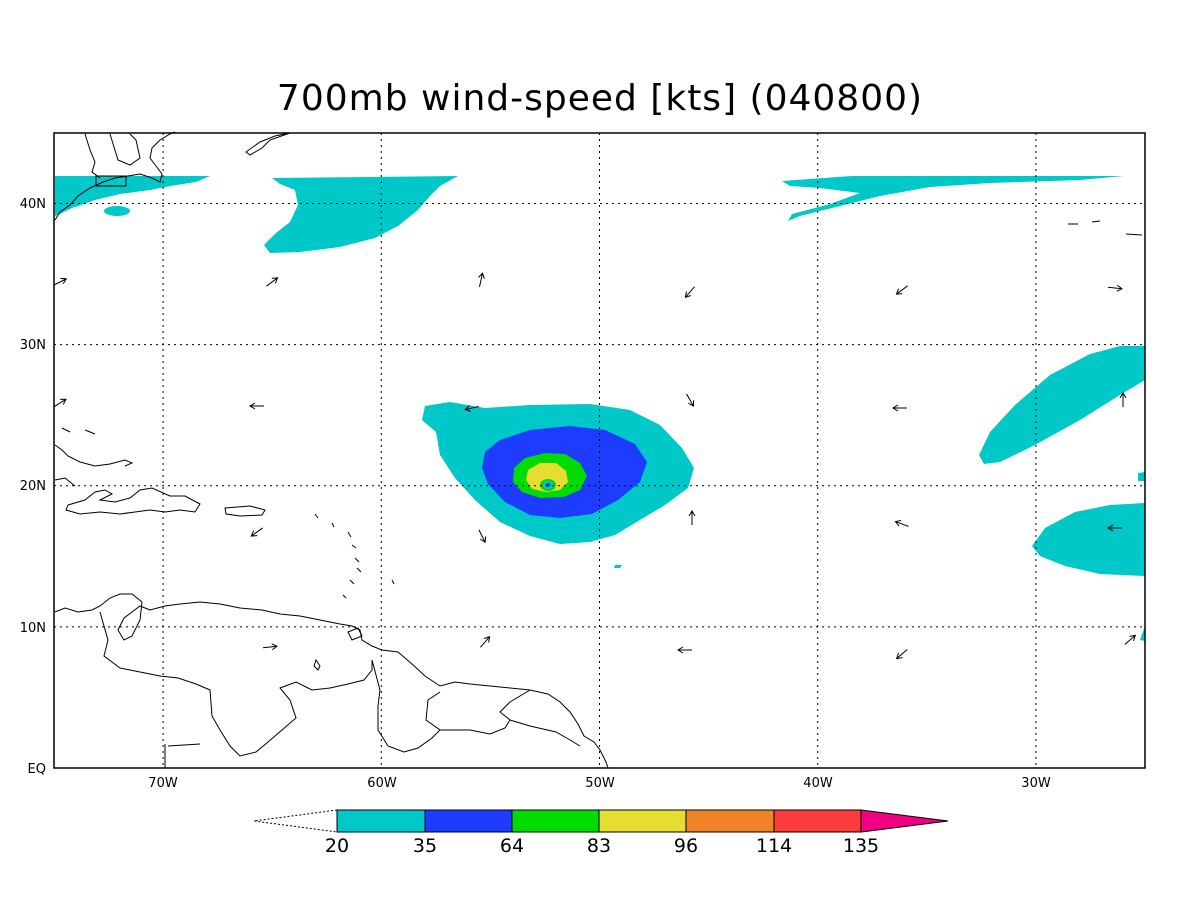 This screenshot has width=1200, height=900. I want to click on coast-lesser-antilles, so click(354, 556).